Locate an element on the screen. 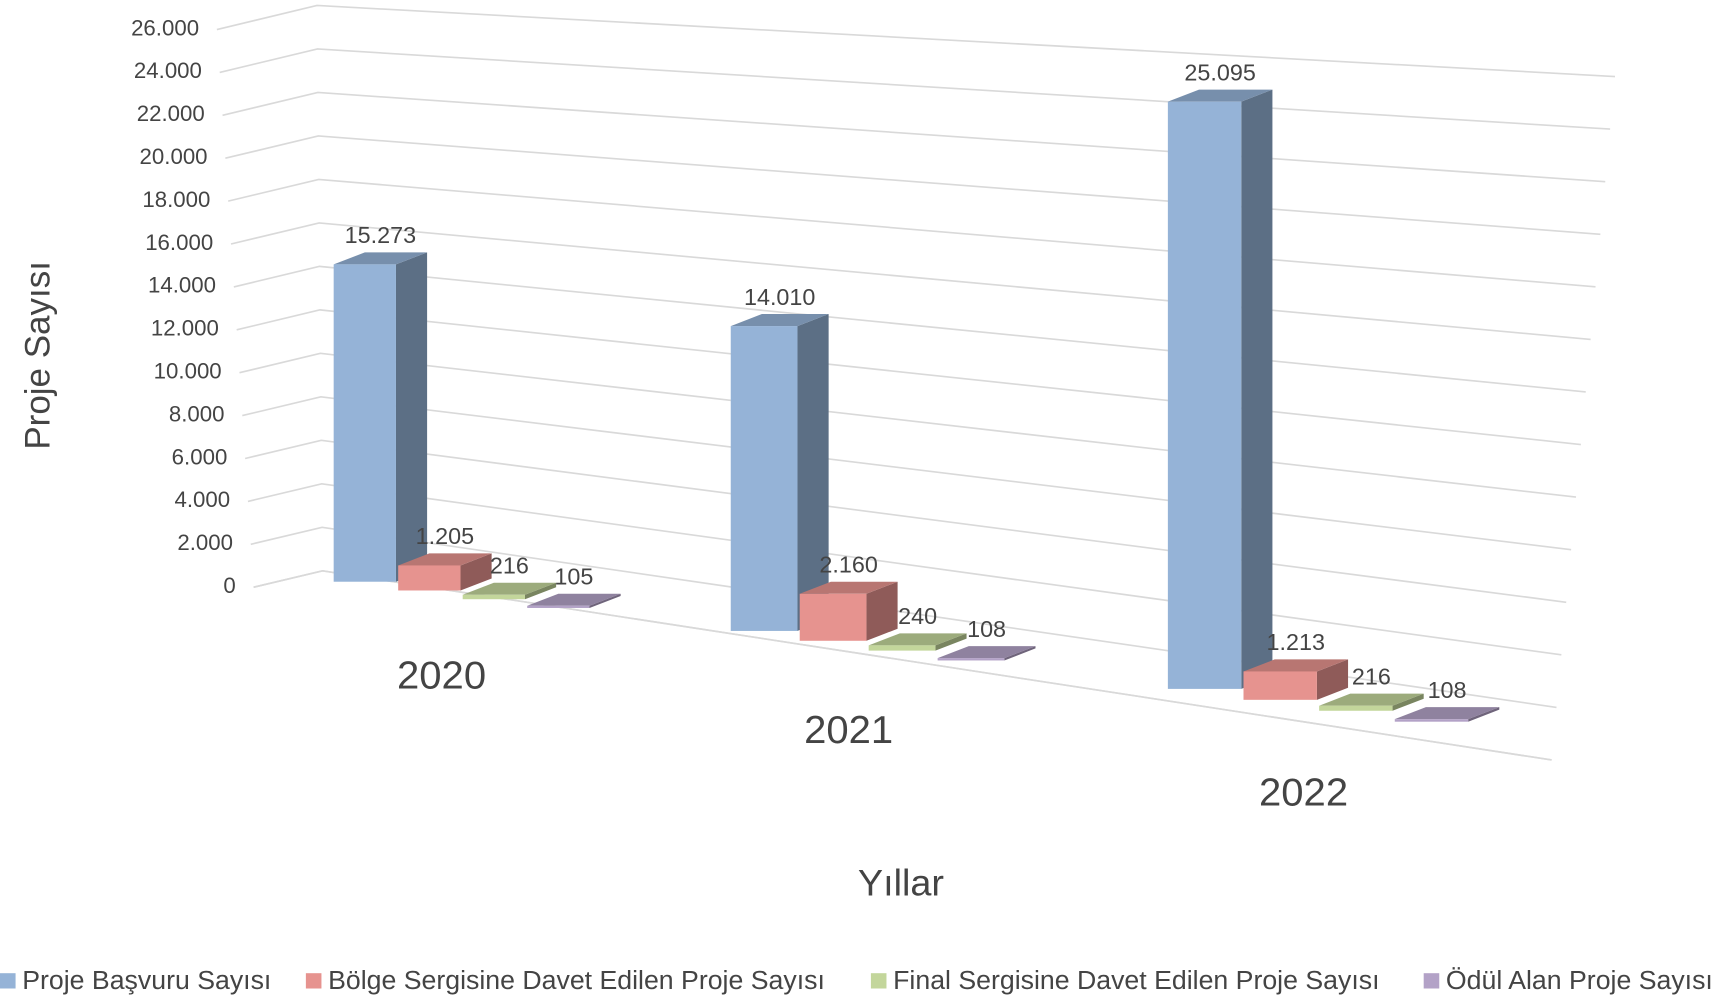  y-tick-label: 14.000 is located at coordinates (182, 285).